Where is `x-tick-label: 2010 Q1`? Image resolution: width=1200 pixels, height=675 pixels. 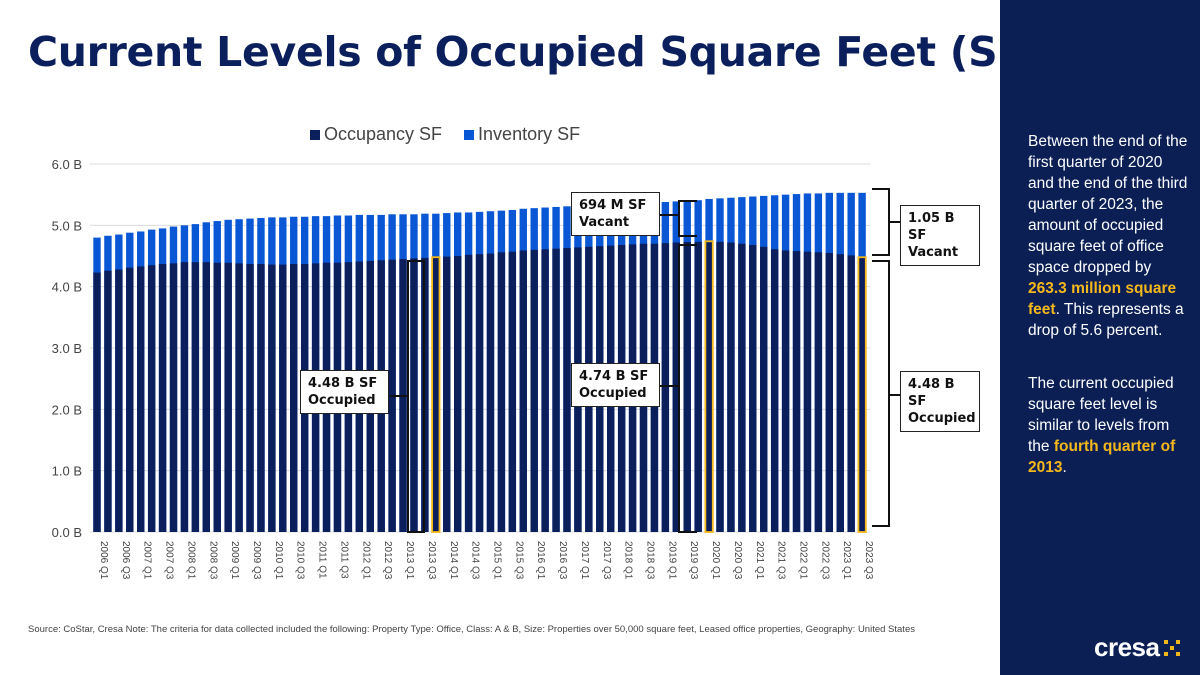 x-tick-label: 2010 Q1 is located at coordinates (278, 560).